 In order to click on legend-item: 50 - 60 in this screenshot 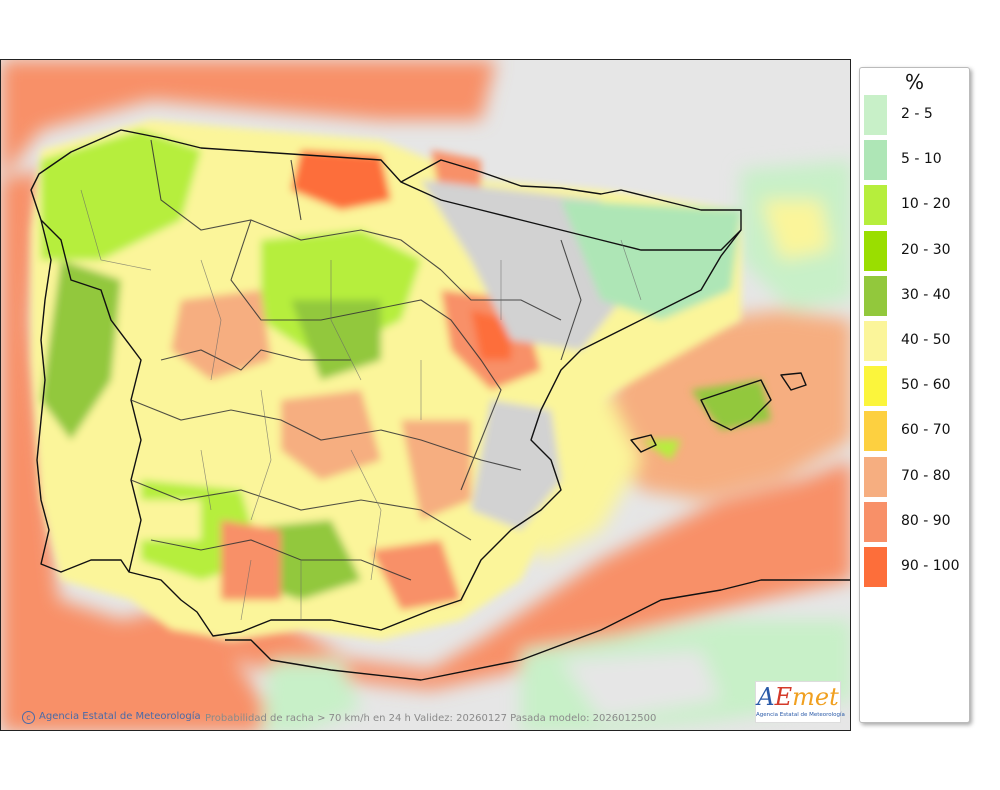, I will do `click(916, 386)`.